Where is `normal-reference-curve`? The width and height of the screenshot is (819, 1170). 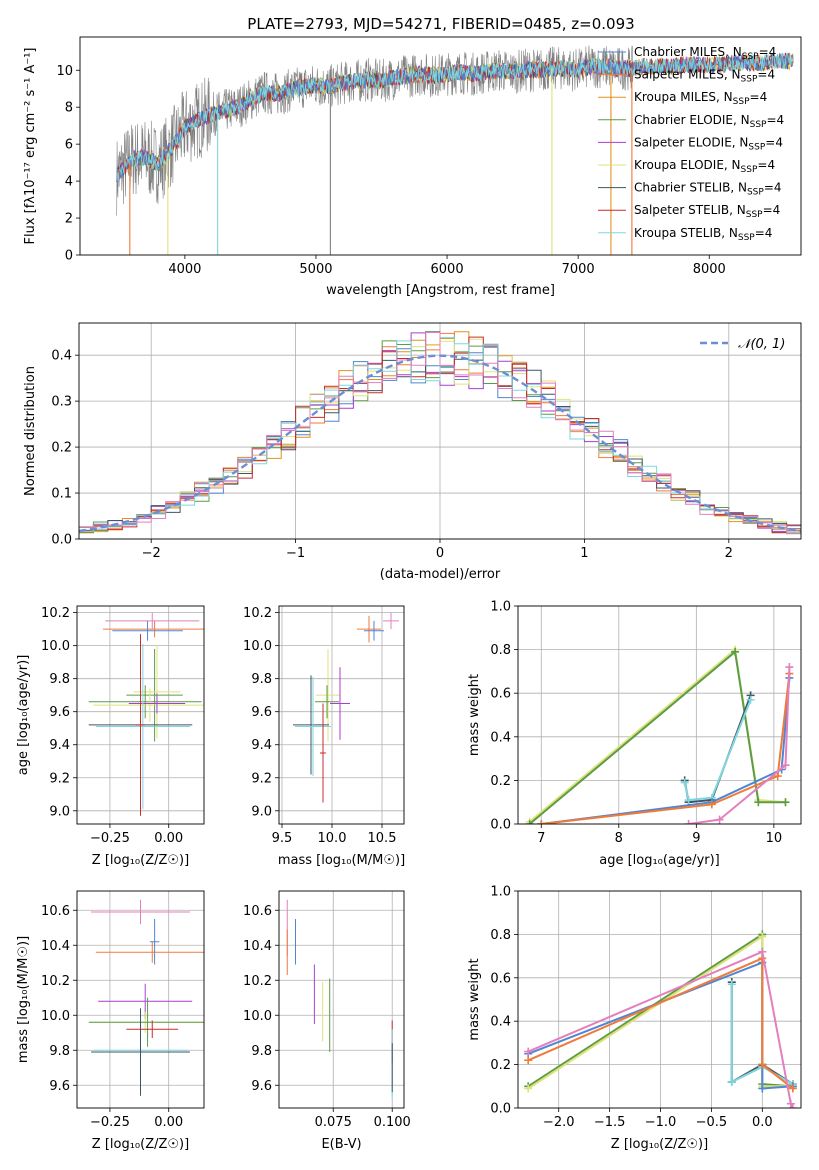
normal-reference-curve is located at coordinates (440, 443).